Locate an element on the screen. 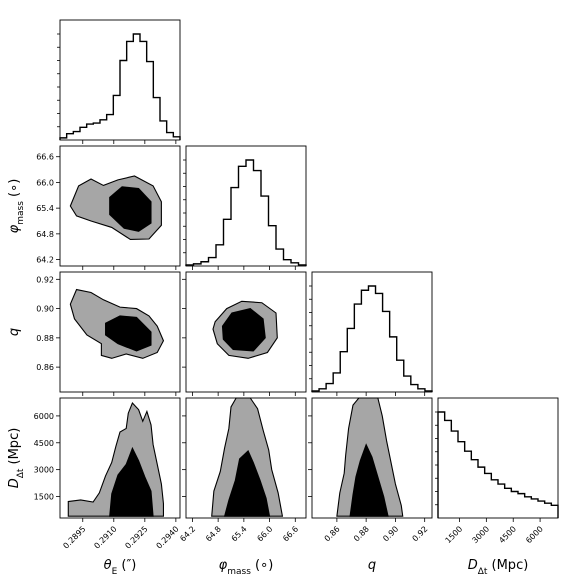 The image size is (582, 582). histogram-q is located at coordinates (372, 338).